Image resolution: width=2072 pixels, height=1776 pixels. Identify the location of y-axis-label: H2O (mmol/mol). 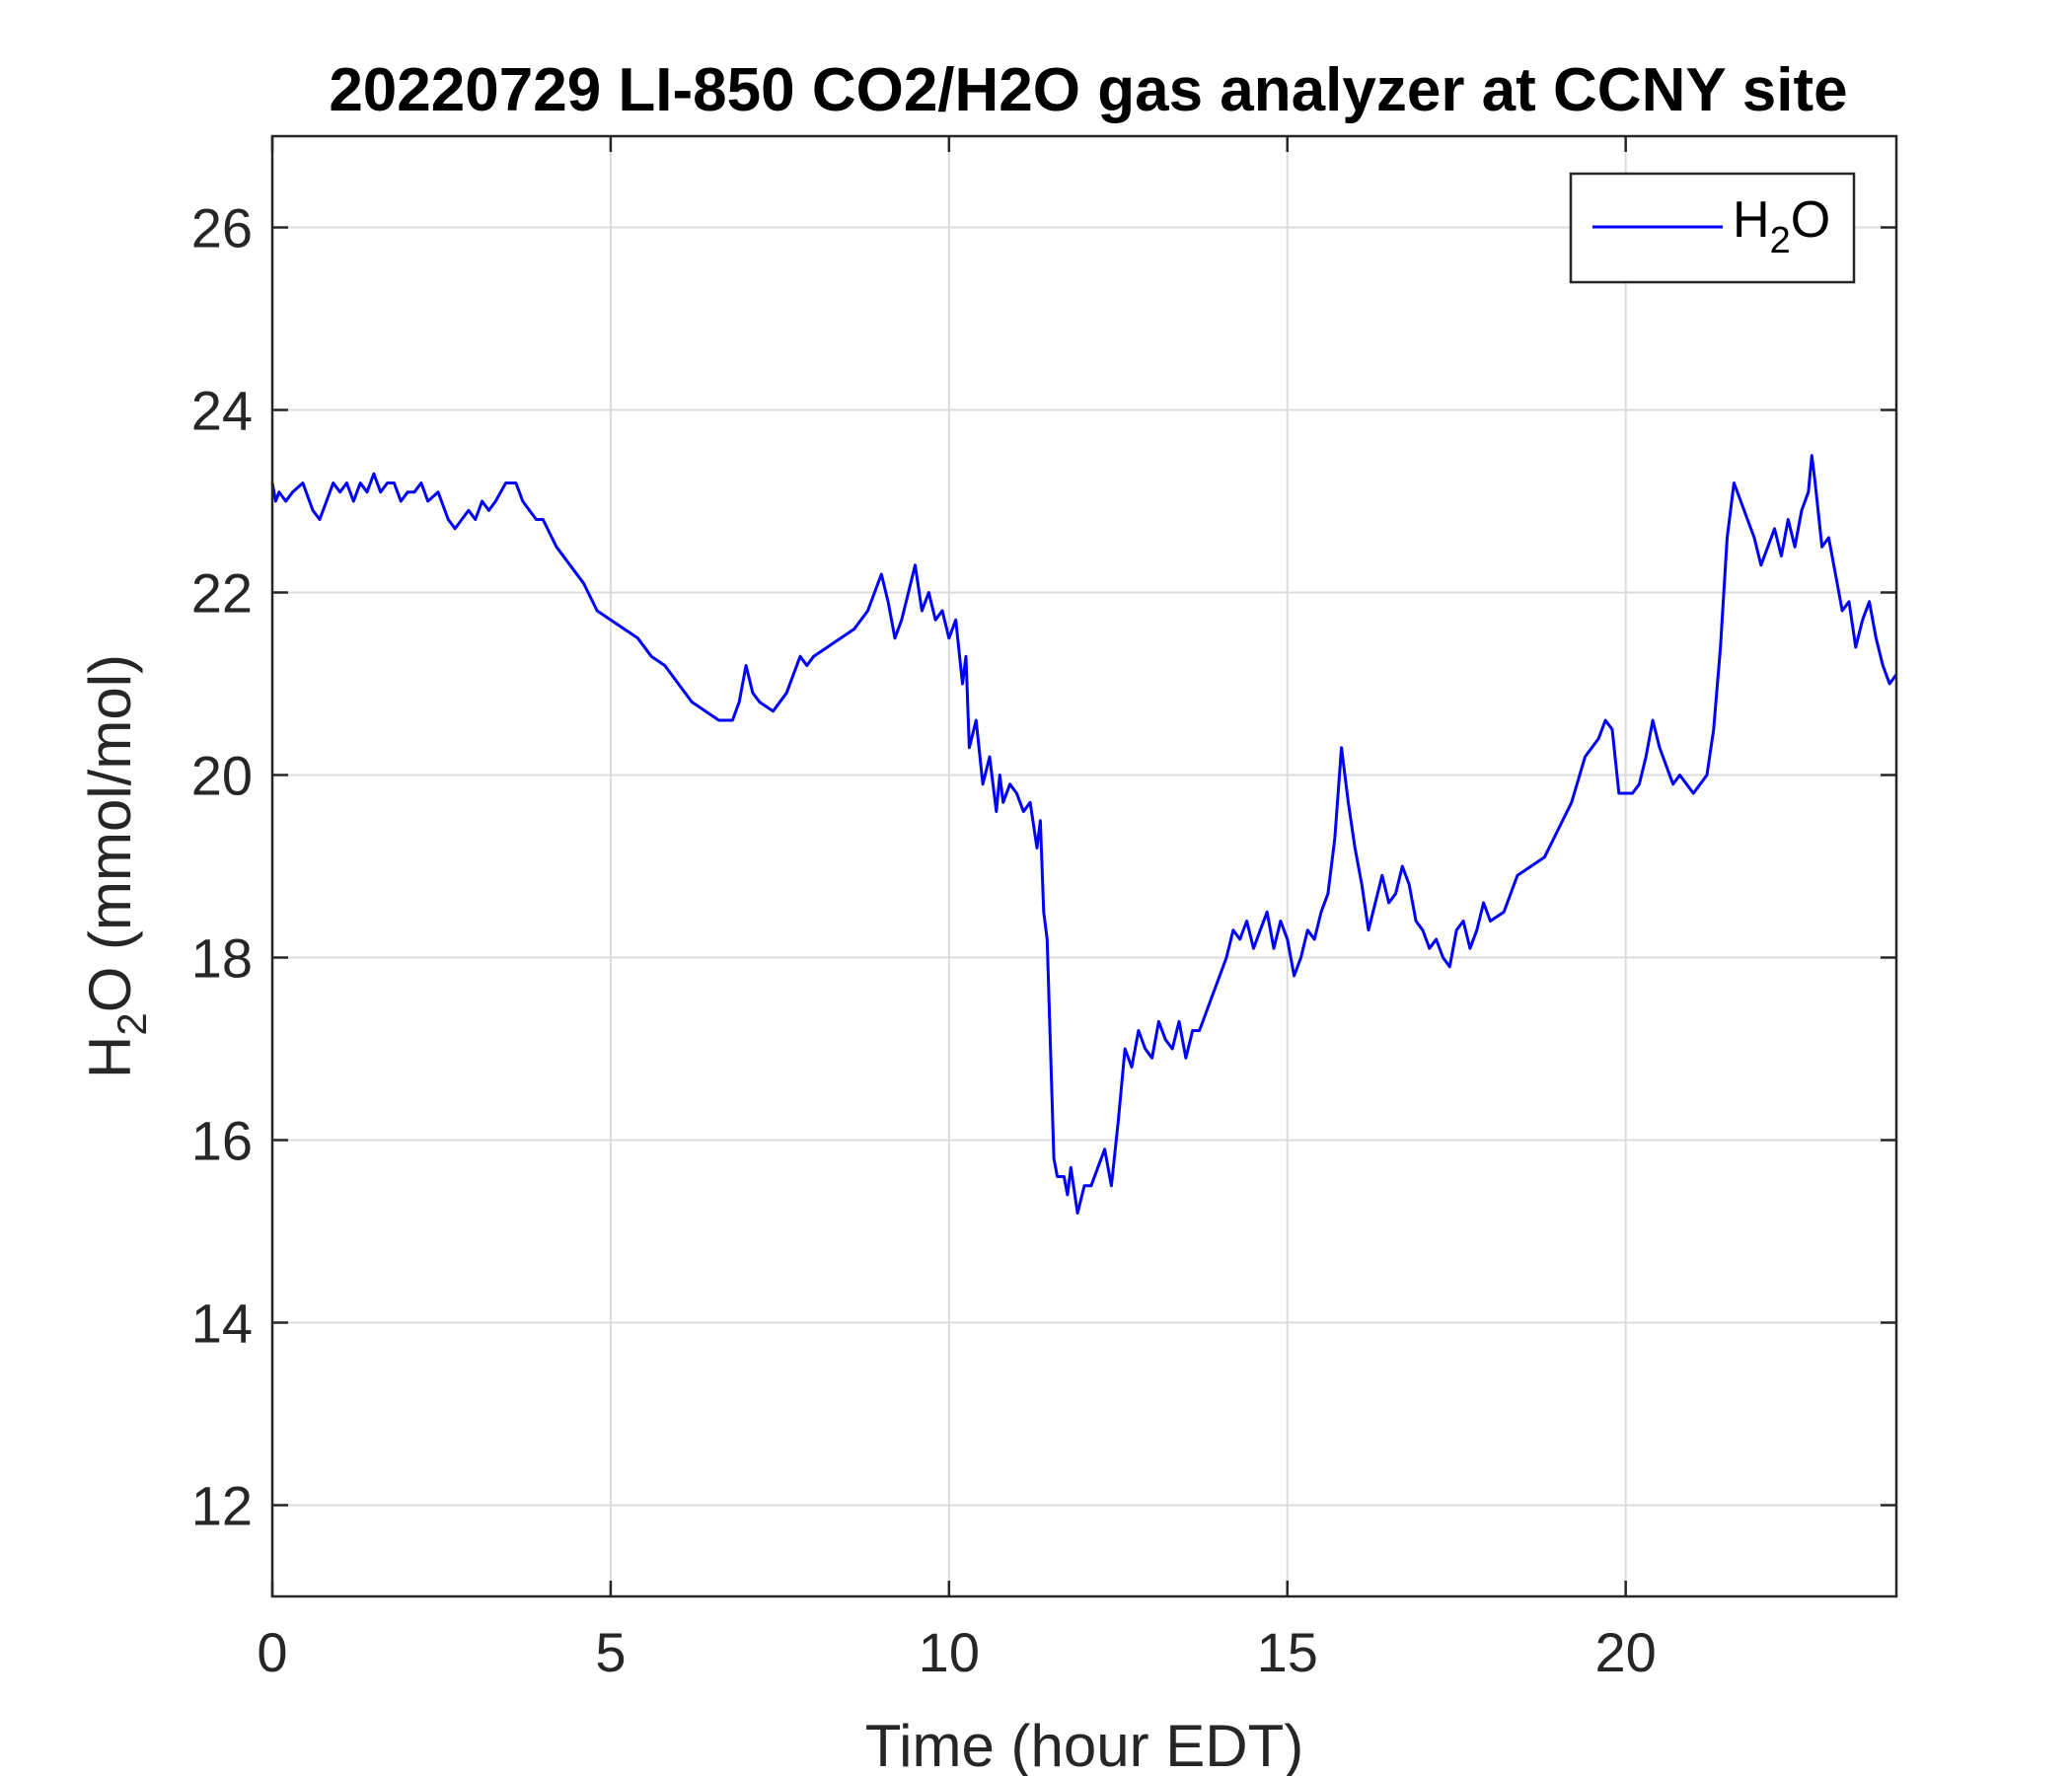
(116, 866).